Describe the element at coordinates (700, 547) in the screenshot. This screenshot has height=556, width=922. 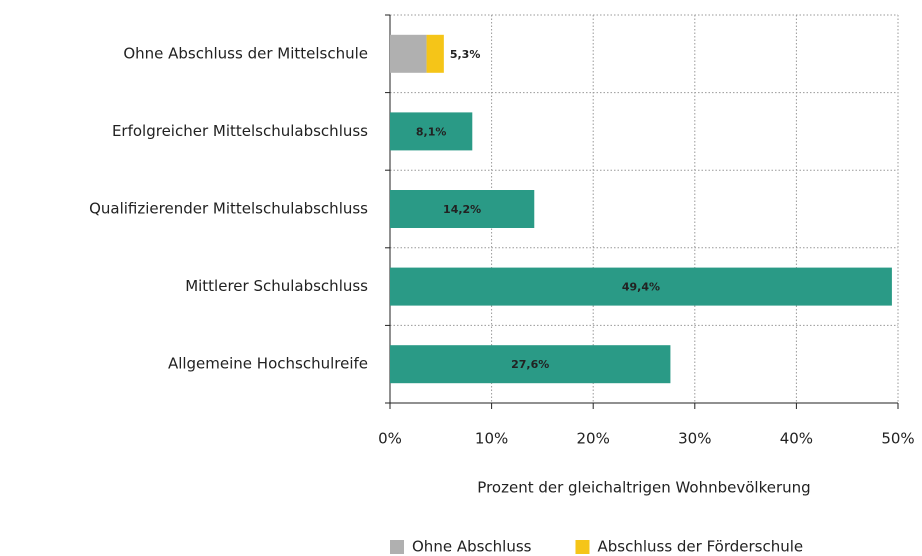
I see `legend-label: Abschluss der Förderschule` at that location.